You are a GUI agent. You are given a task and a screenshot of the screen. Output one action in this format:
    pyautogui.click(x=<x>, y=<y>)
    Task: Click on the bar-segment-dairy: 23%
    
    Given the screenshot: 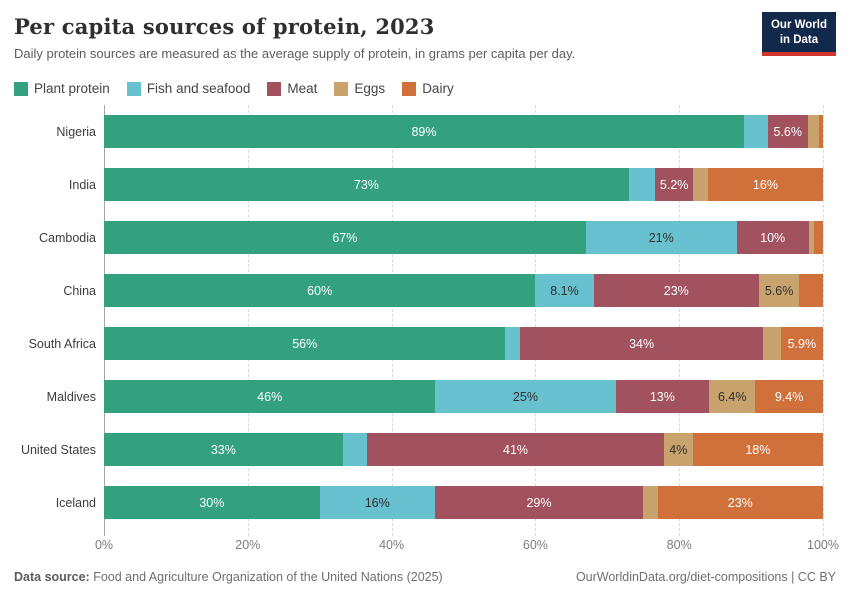 What is the action you would take?
    pyautogui.click(x=740, y=502)
    